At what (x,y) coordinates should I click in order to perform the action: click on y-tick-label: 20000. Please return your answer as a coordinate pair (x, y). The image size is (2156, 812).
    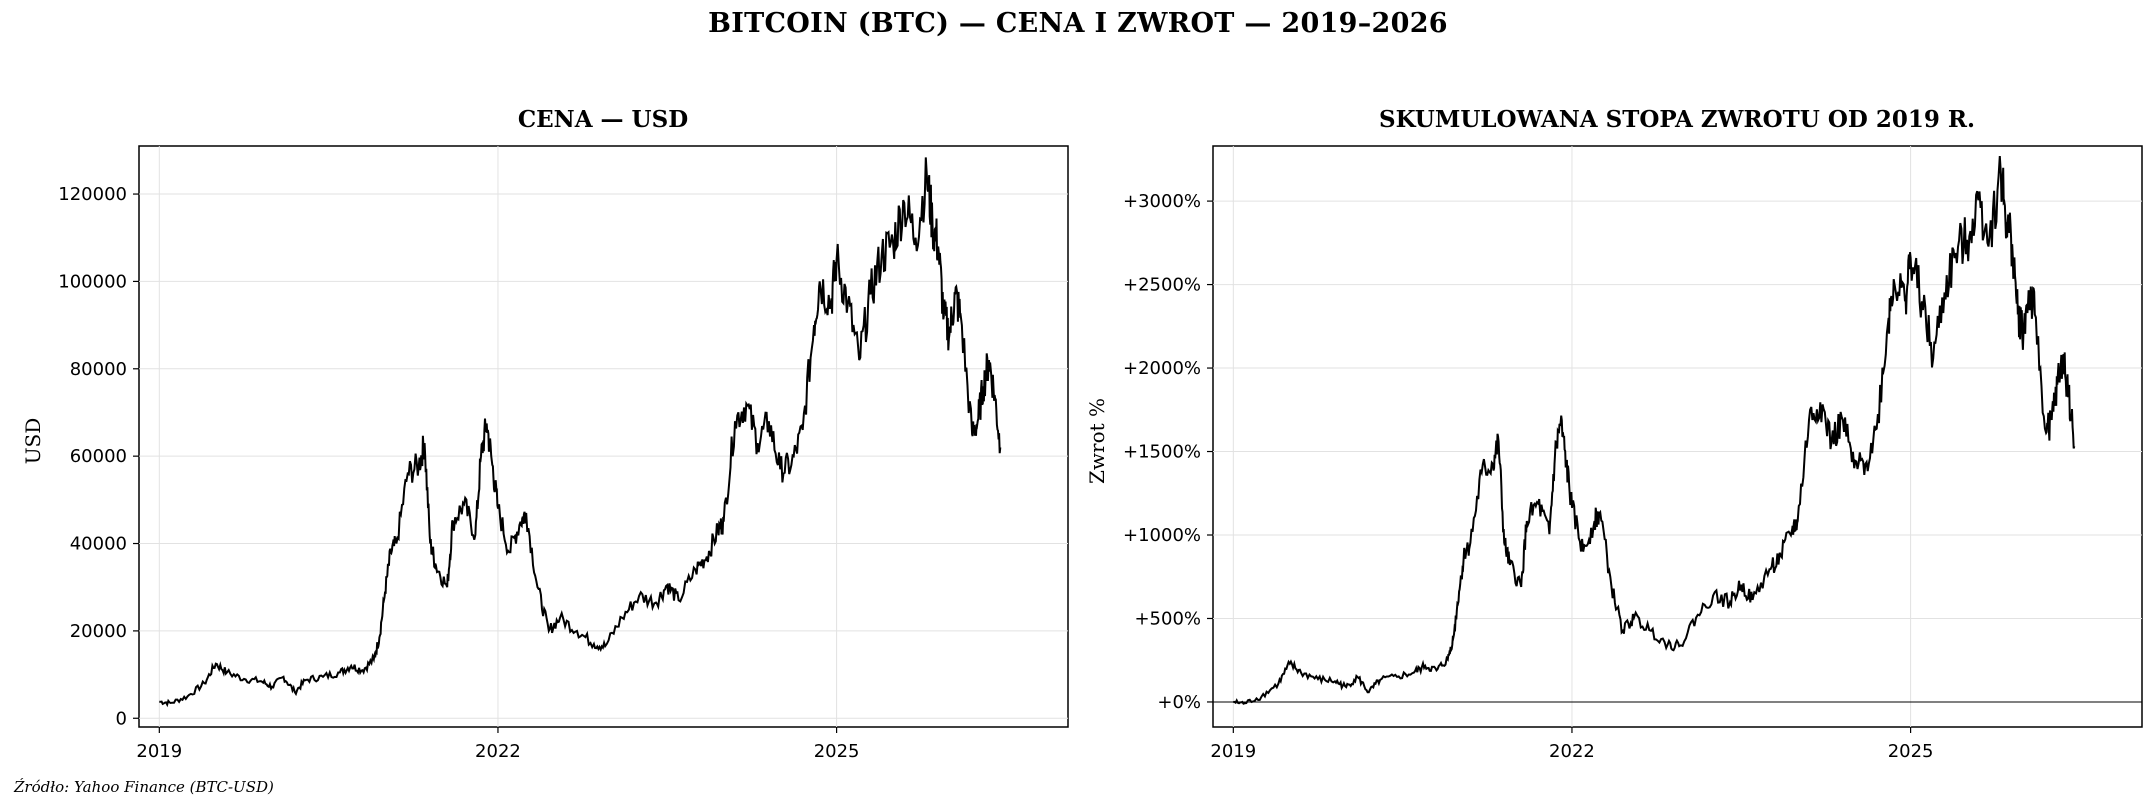
    Looking at the image, I should click on (98, 631).